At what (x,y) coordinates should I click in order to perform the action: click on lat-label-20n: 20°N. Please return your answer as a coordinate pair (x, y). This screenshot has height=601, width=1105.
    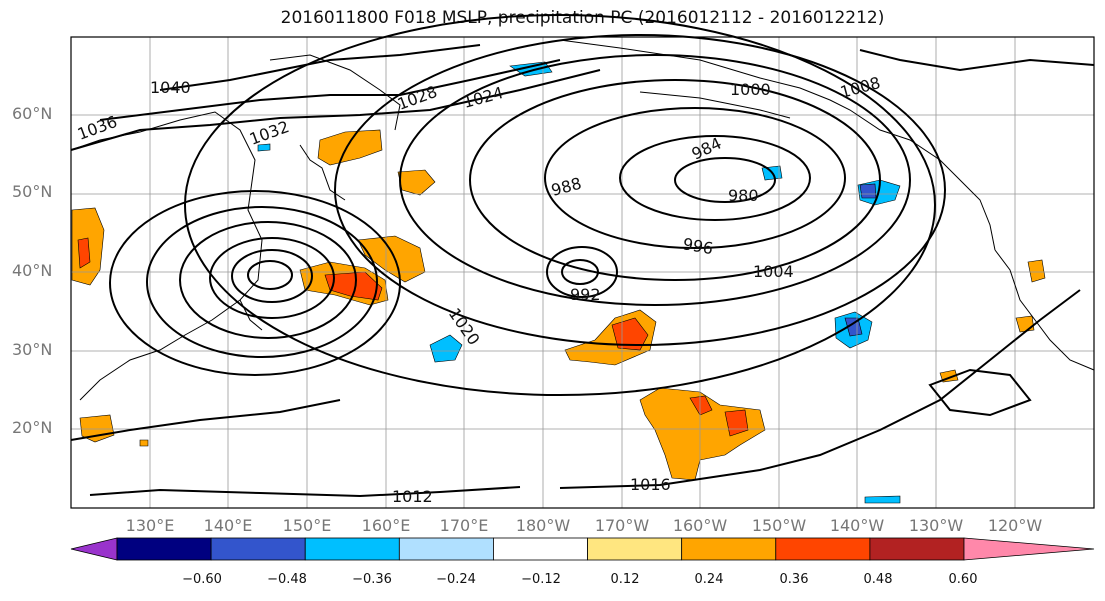
    Looking at the image, I should click on (32, 427).